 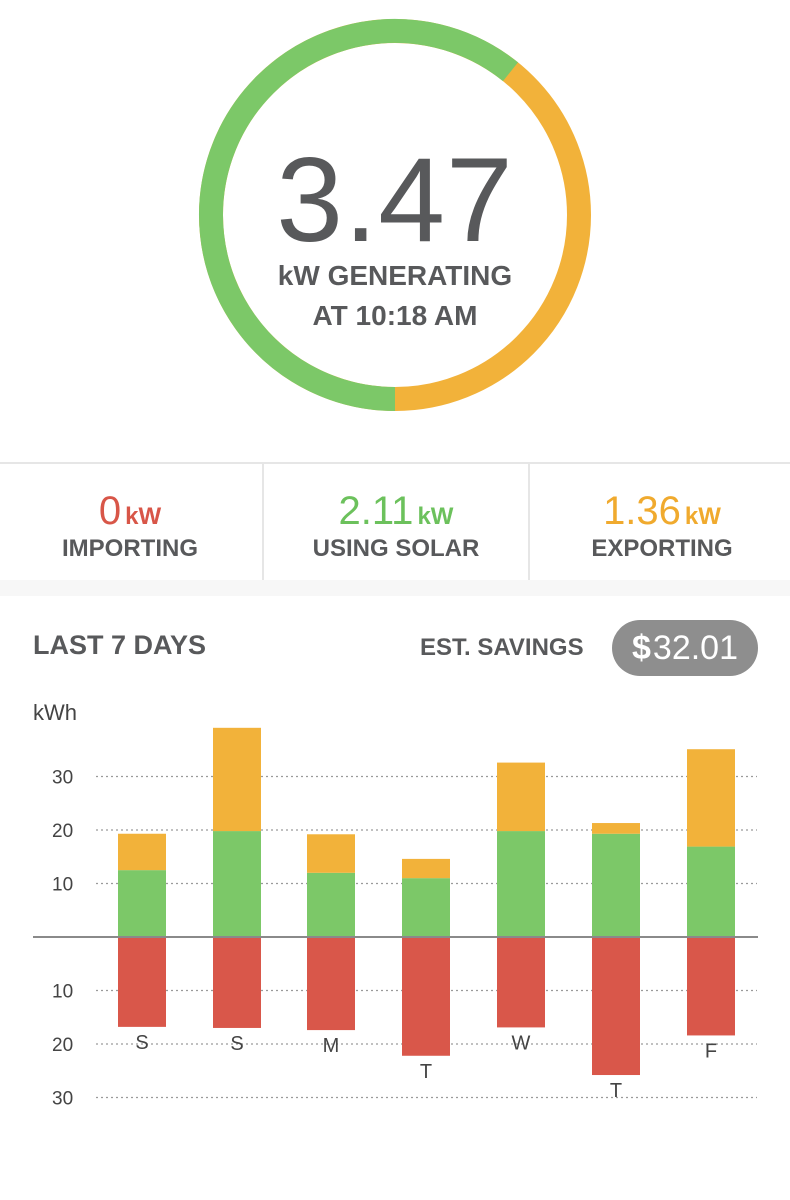 What do you see at coordinates (395, 200) in the screenshot?
I see `generation-value: 3.47` at bounding box center [395, 200].